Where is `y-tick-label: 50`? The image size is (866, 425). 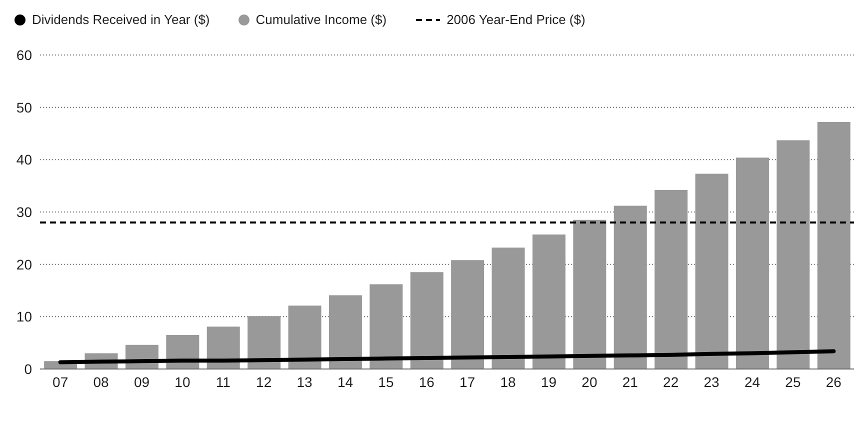
y-tick-label: 50 is located at coordinates (24, 107).